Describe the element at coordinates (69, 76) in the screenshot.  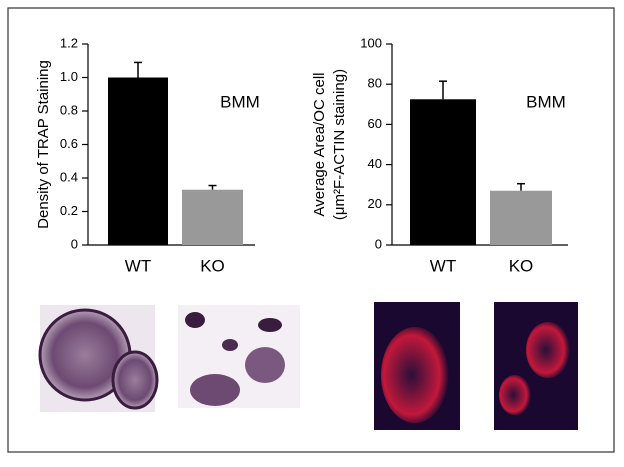
I see `y-tick-label: 1.0` at that location.